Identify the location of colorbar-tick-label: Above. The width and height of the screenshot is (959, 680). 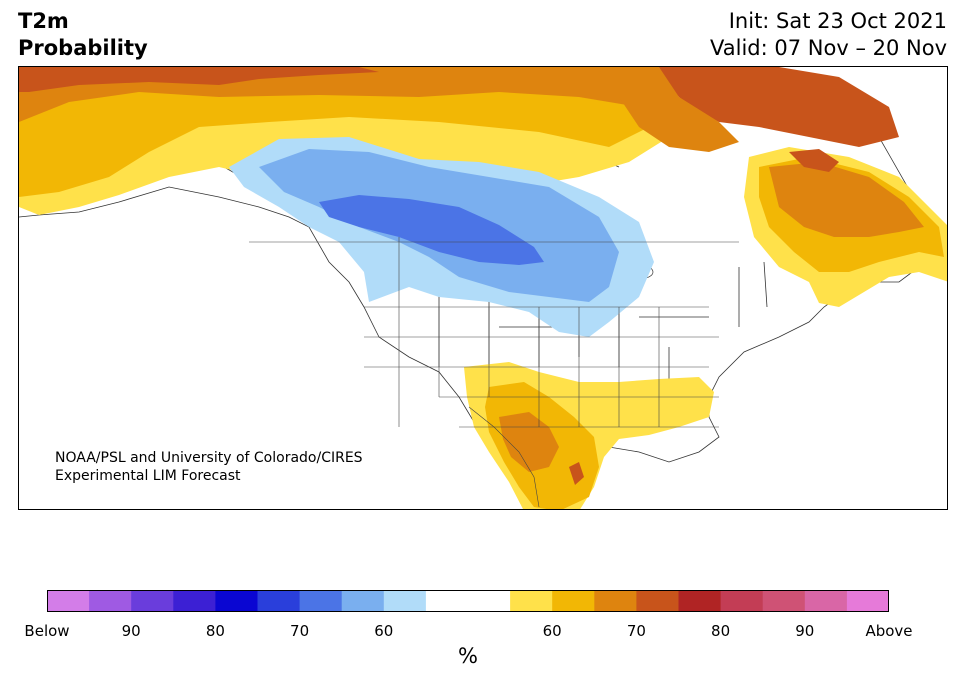
(889, 631).